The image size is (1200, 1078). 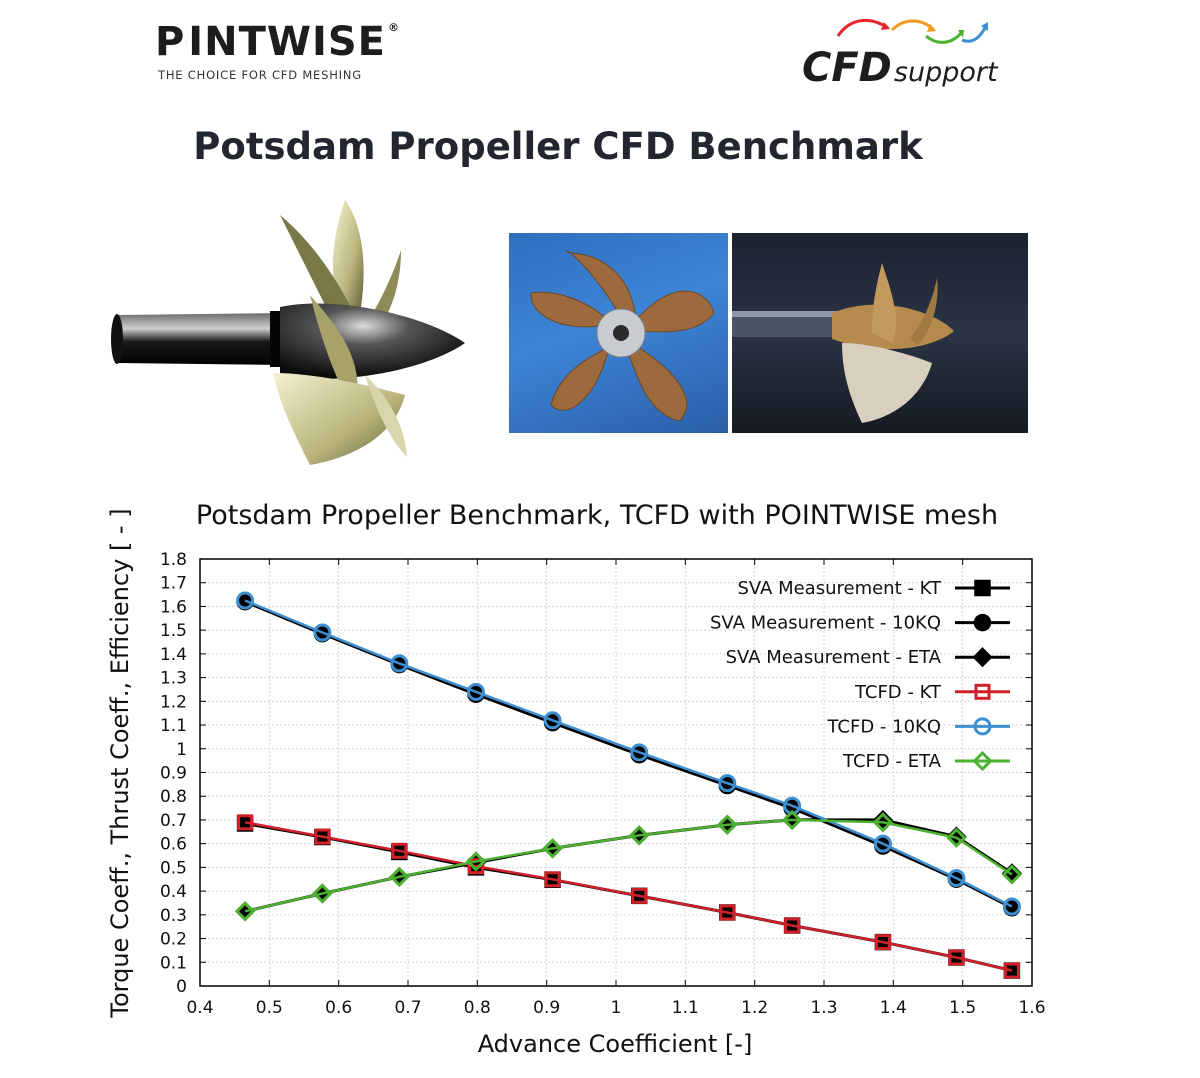 What do you see at coordinates (962, 1008) in the screenshot?
I see `x-tick-label: 1.5` at bounding box center [962, 1008].